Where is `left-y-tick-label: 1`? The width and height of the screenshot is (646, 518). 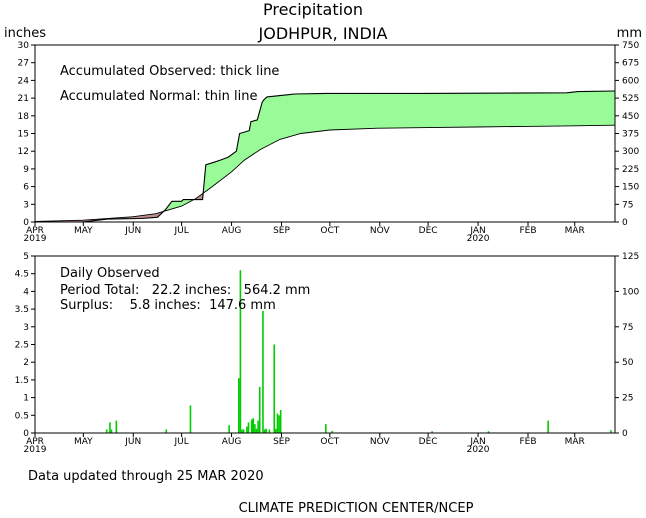
left-y-tick-label: 1 is located at coordinates (26, 399).